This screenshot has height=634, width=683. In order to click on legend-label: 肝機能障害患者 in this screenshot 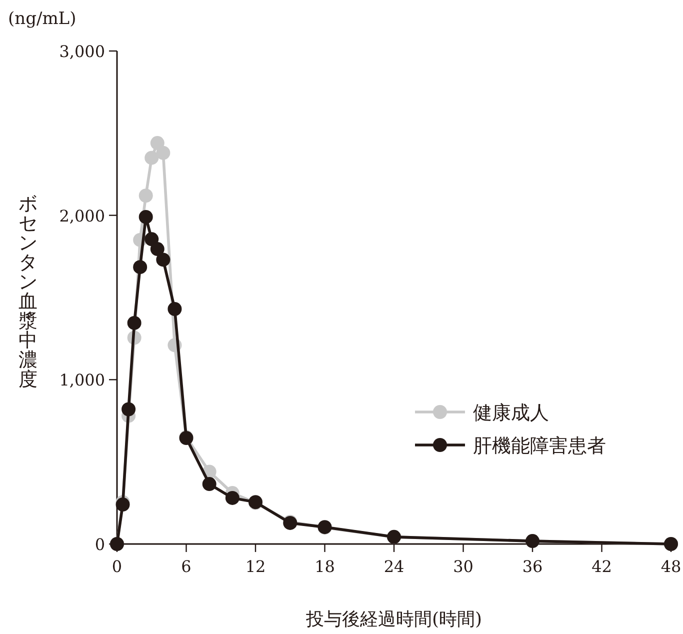, I will do `click(539, 446)`.